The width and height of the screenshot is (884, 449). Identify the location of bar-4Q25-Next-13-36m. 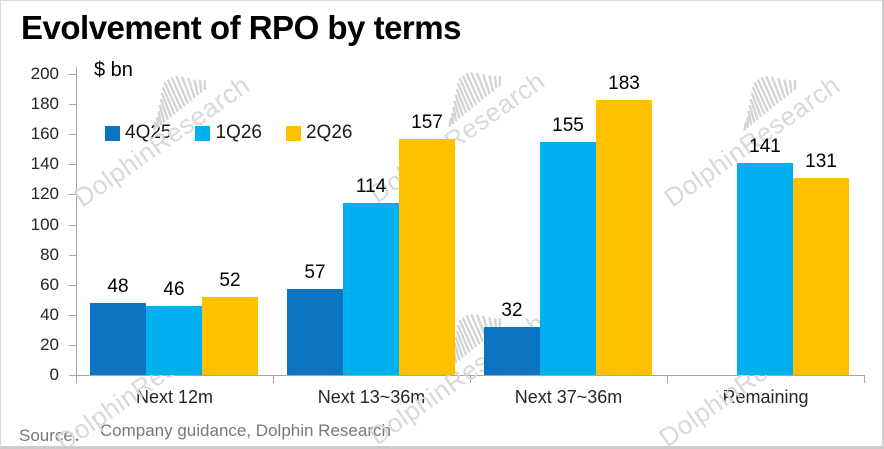
(315, 332).